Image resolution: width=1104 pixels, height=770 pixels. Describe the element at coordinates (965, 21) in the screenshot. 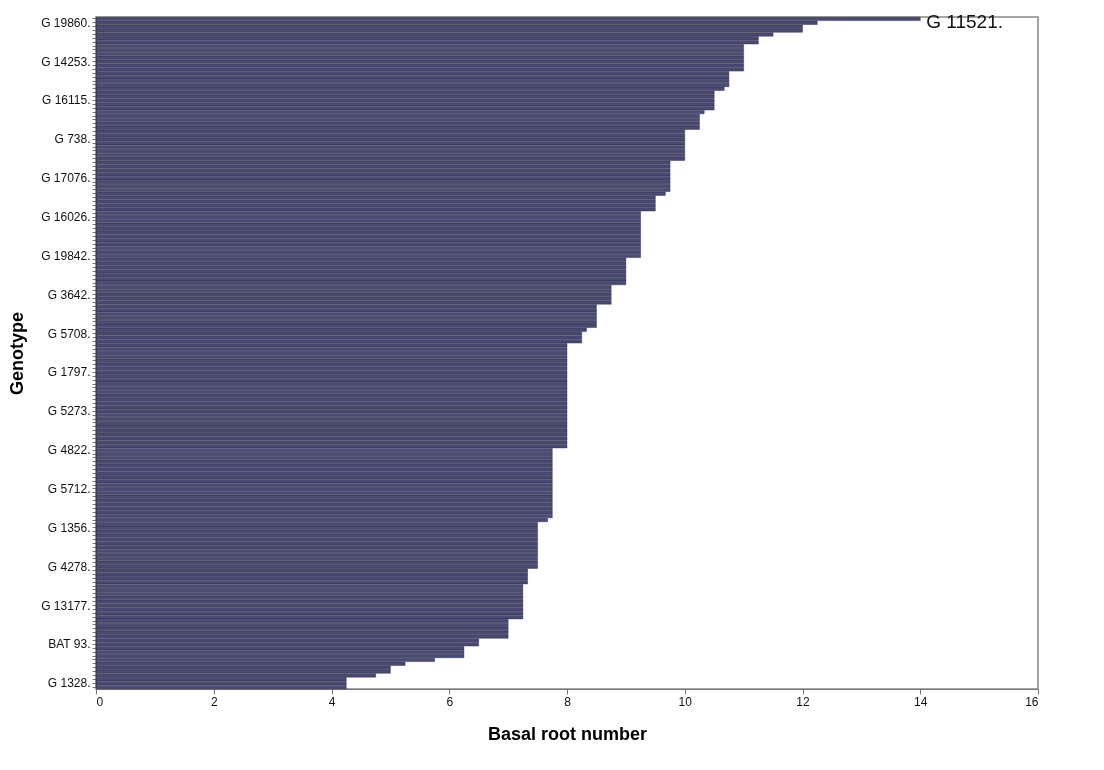

I see `annotation: G 11521.` at that location.